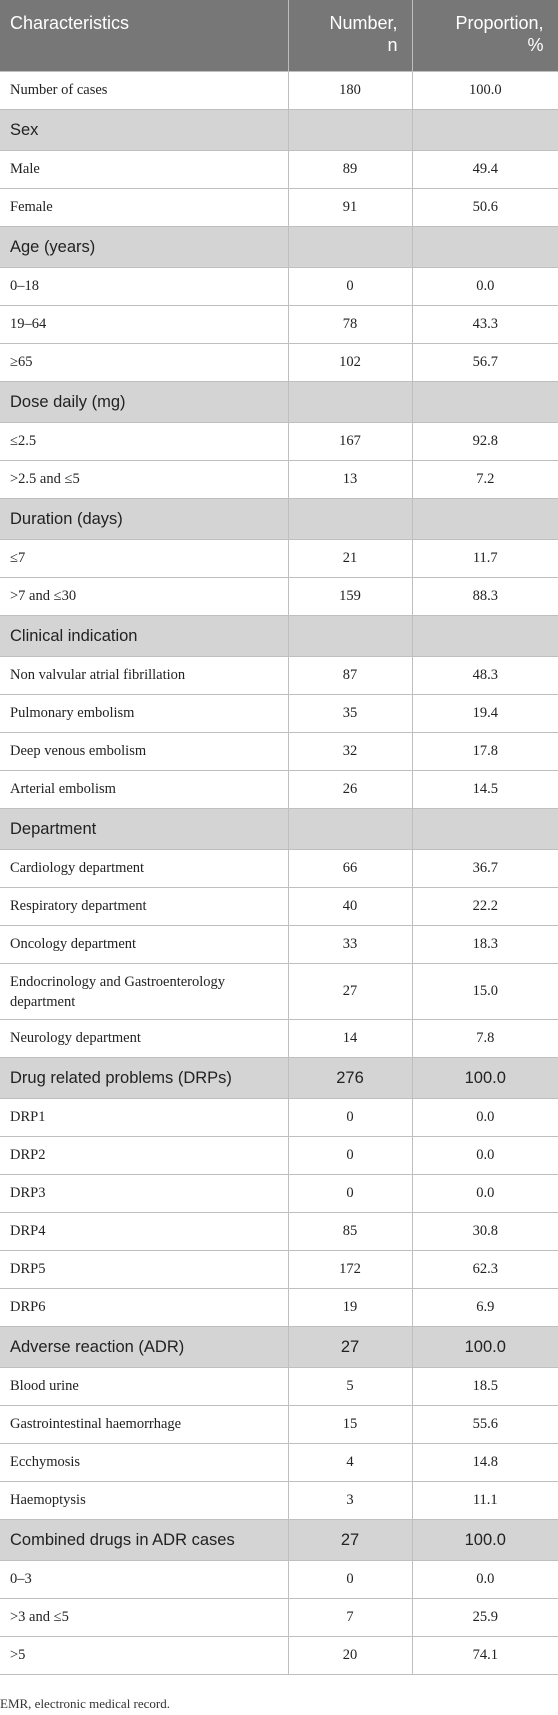 The image size is (558, 1715). What do you see at coordinates (484, 36) in the screenshot?
I see `header-proportion: Proportion, %` at bounding box center [484, 36].